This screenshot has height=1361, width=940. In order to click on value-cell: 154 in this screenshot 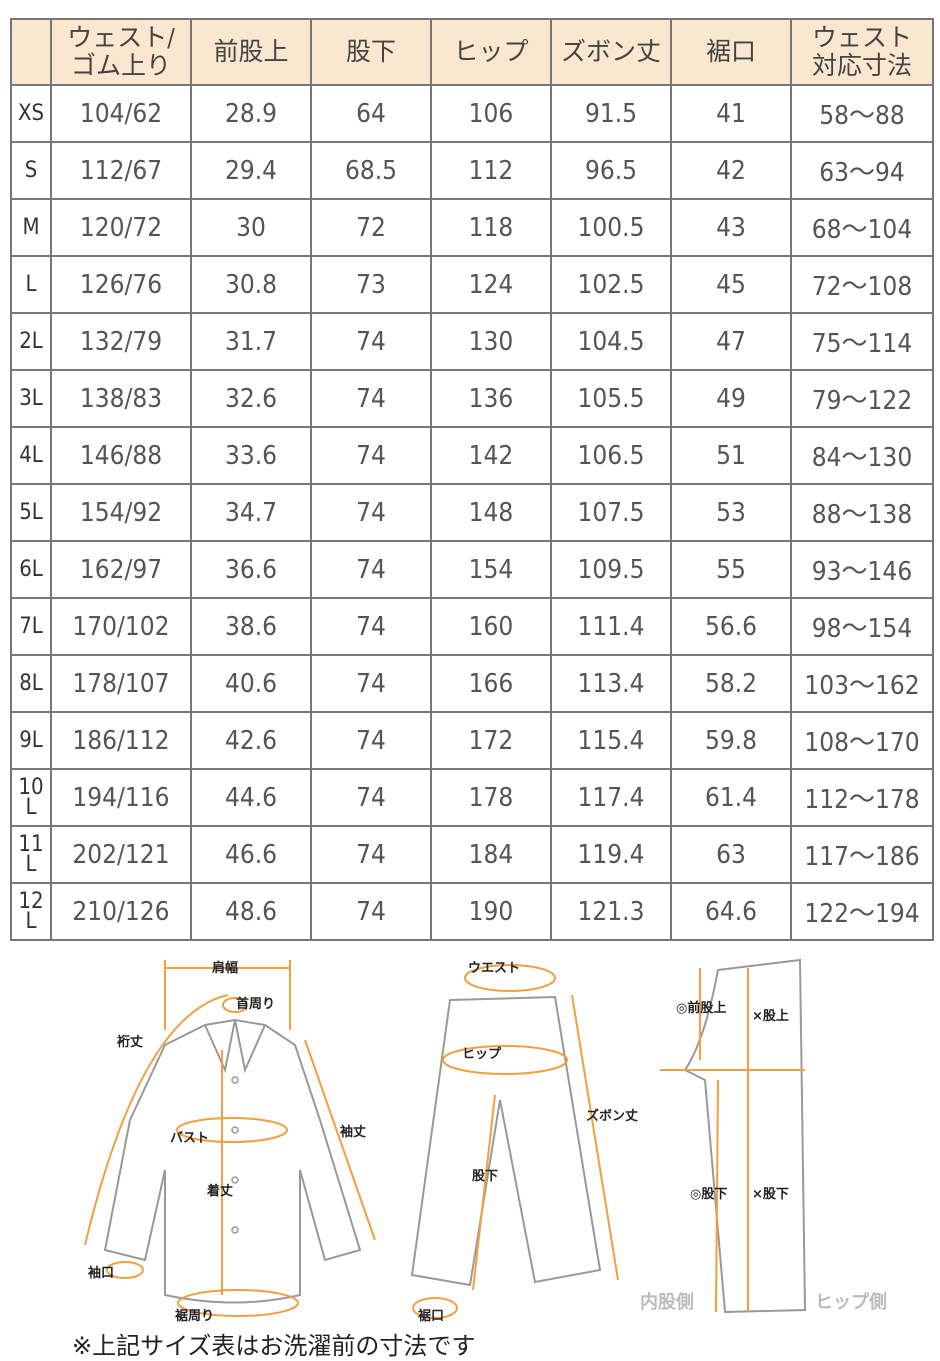, I will do `click(491, 569)`.